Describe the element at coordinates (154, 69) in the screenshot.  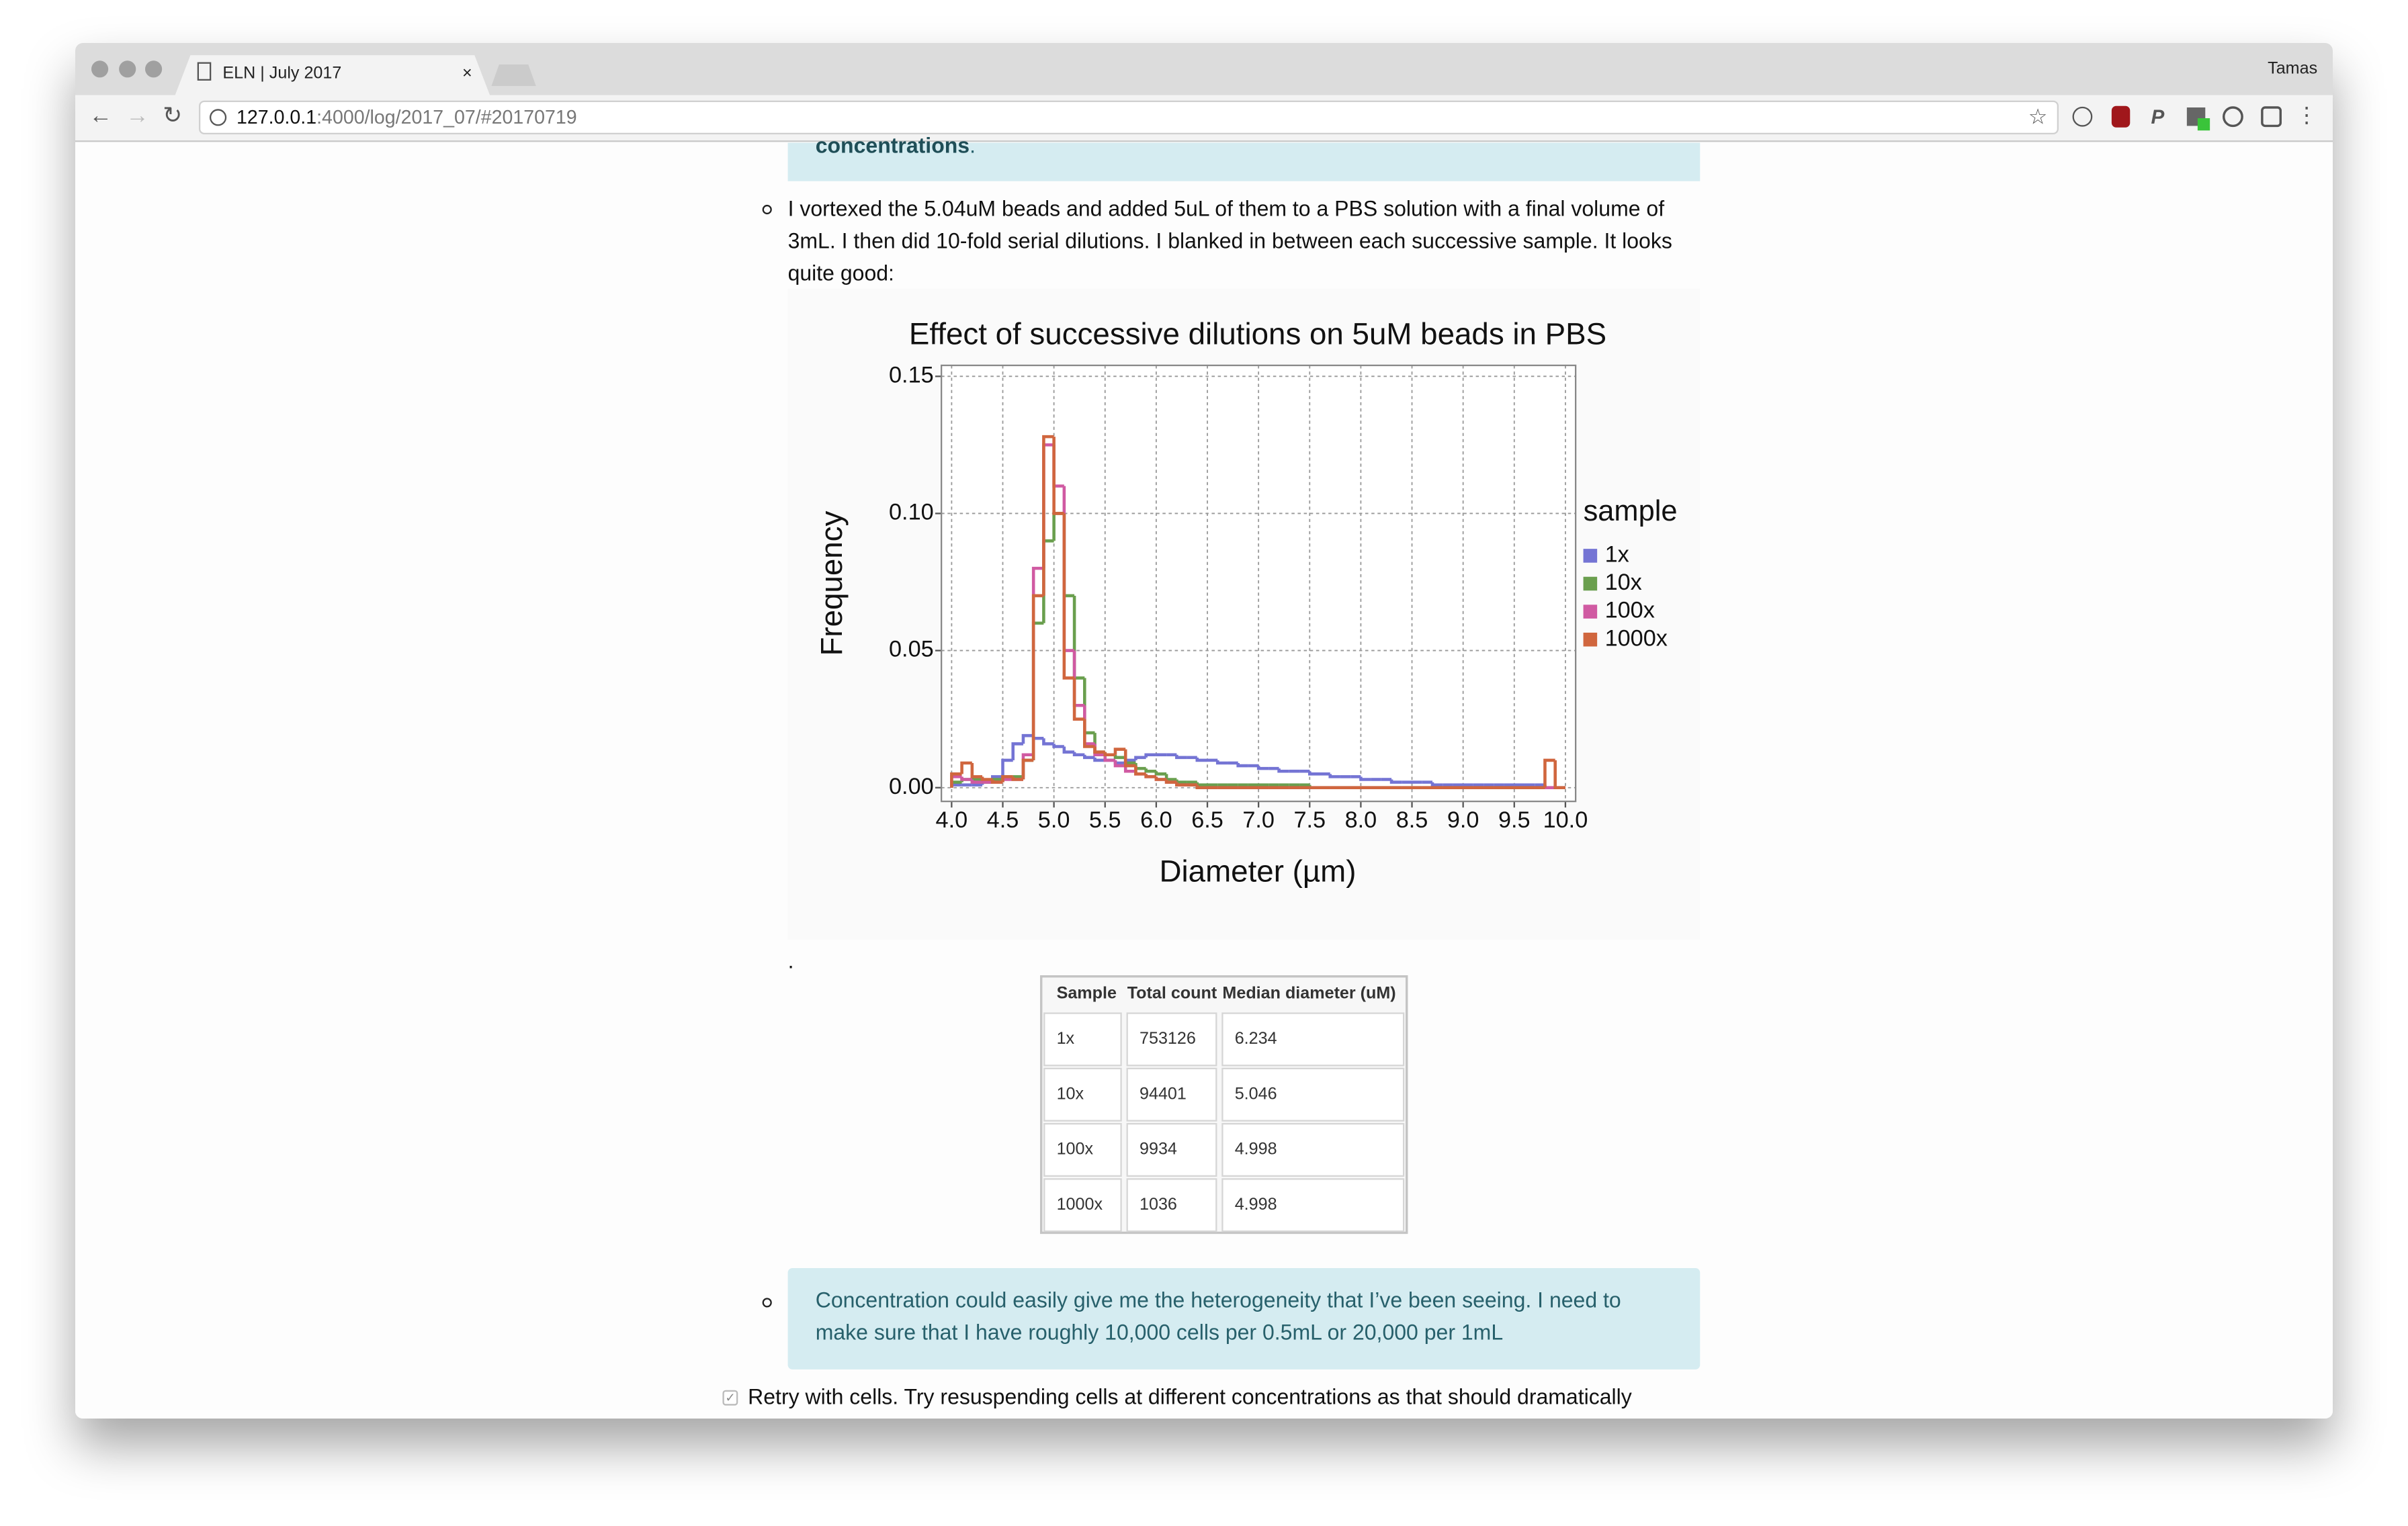
I see `window-zoom` at that location.